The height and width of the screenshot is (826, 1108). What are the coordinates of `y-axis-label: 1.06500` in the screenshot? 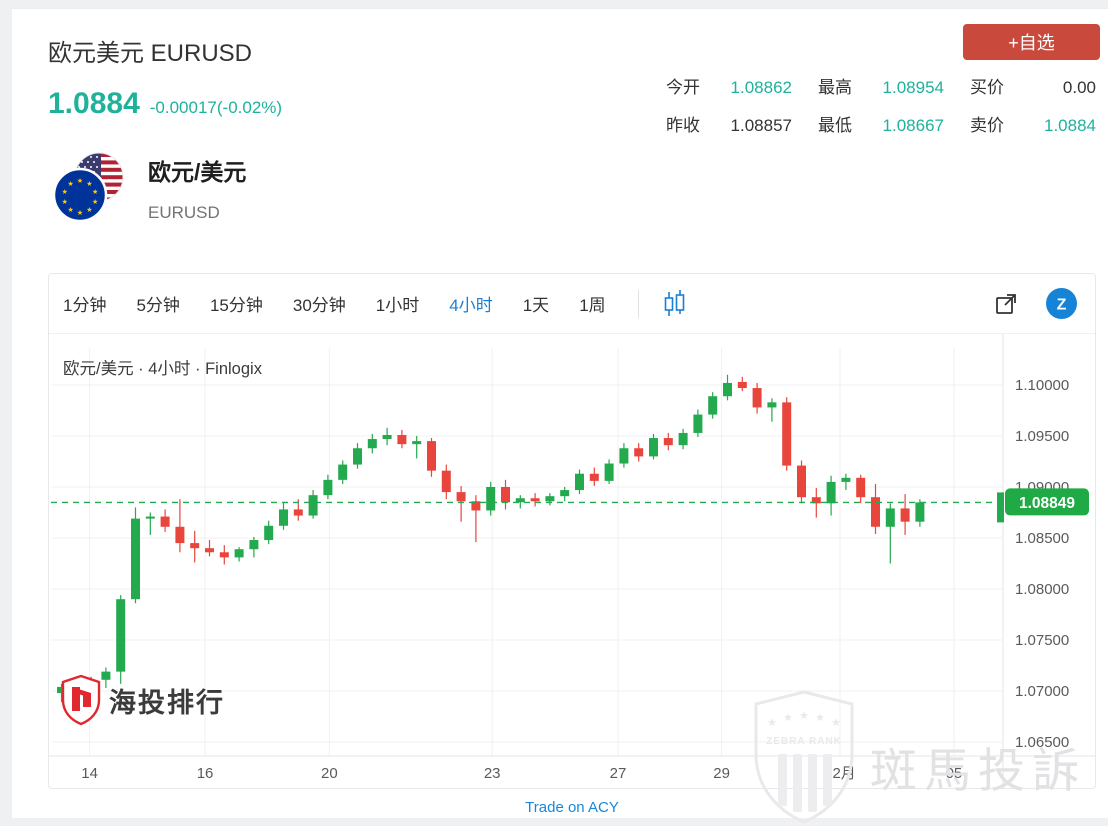 It's located at (1042, 742).